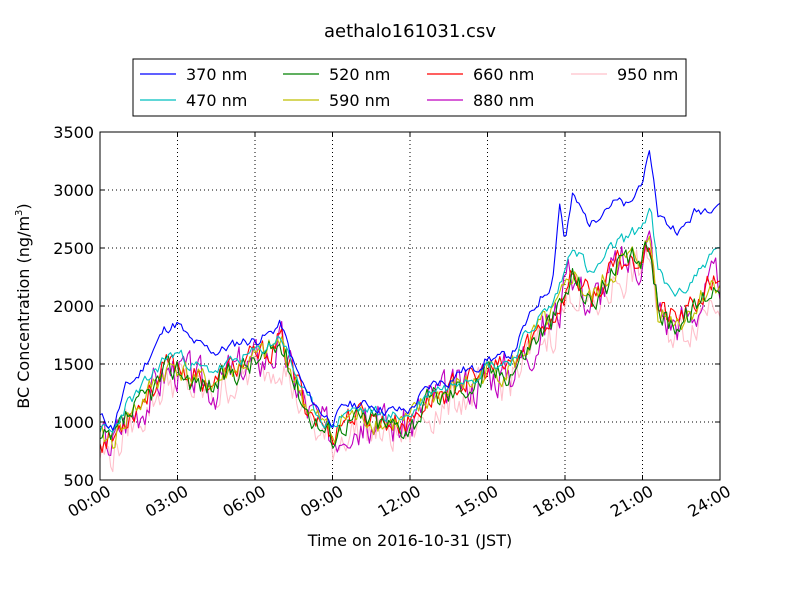 Image resolution: width=800 pixels, height=600 pixels. I want to click on legend-box, so click(409, 87).